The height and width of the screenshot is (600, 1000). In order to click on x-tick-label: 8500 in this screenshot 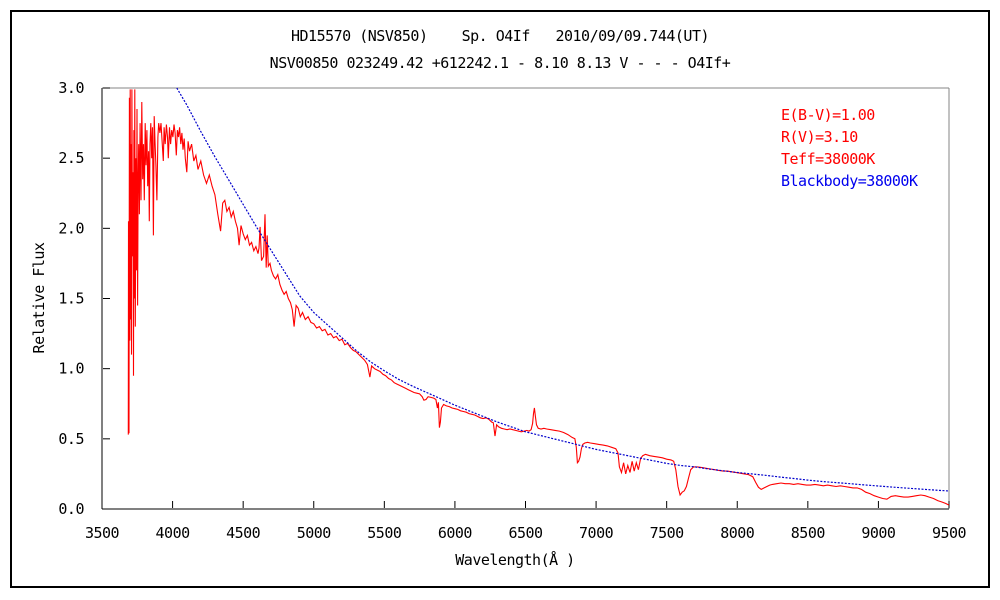, I will do `click(808, 533)`.